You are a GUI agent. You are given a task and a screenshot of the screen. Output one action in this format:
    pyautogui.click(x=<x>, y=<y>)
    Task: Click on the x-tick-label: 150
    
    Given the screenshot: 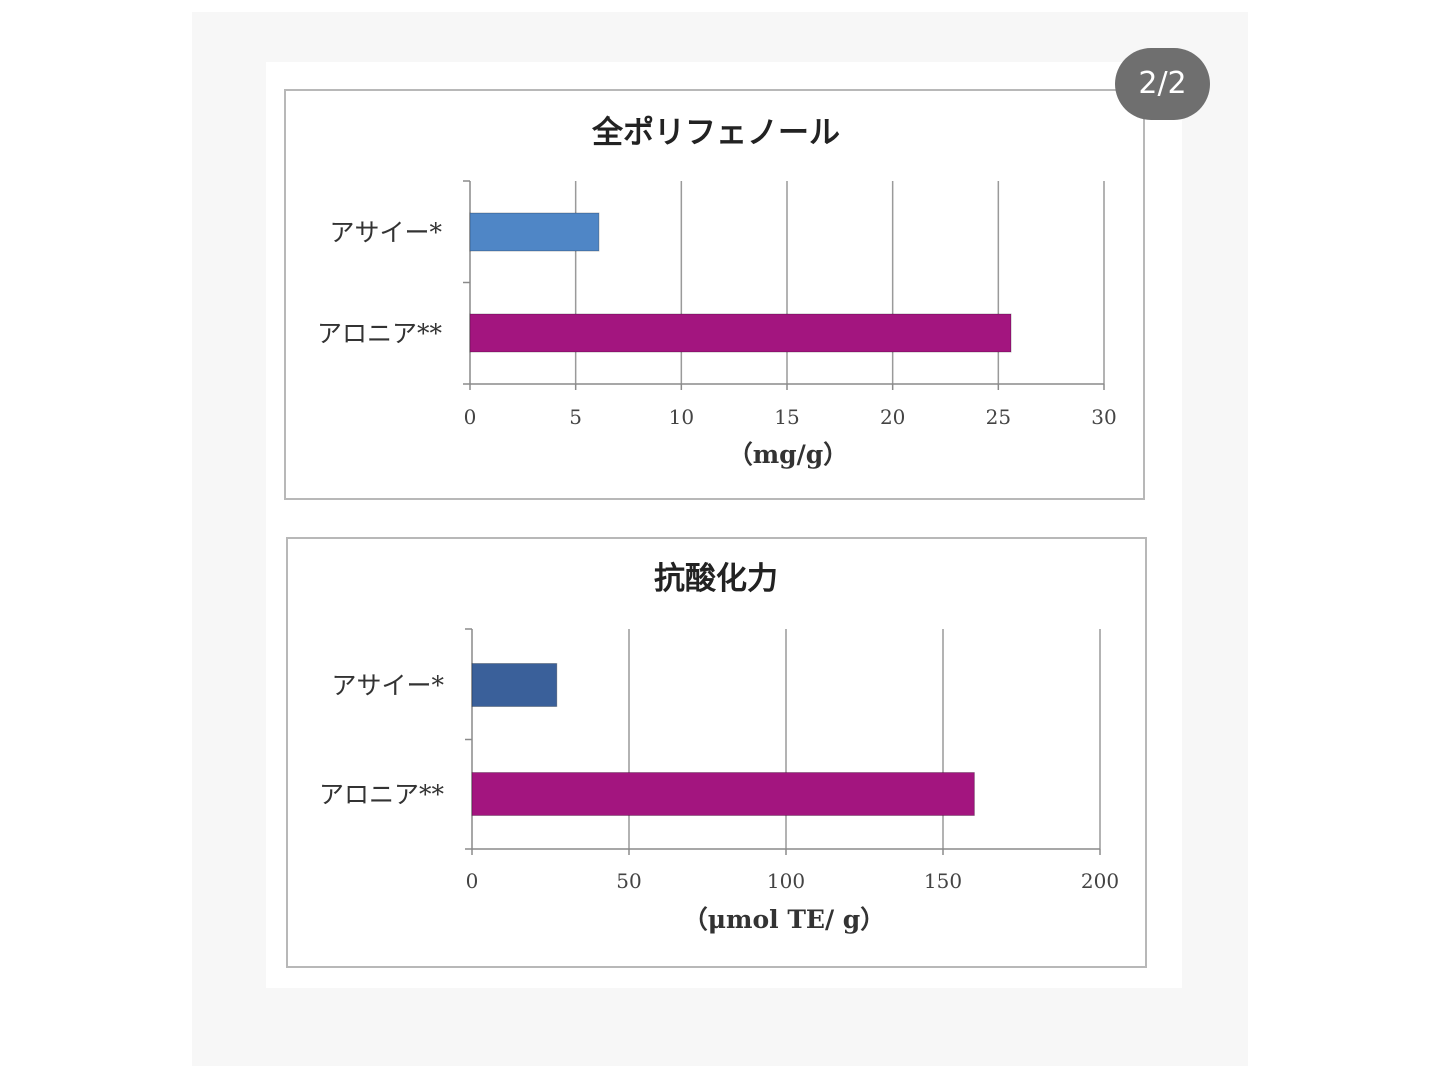 What is the action you would take?
    pyautogui.click(x=943, y=881)
    